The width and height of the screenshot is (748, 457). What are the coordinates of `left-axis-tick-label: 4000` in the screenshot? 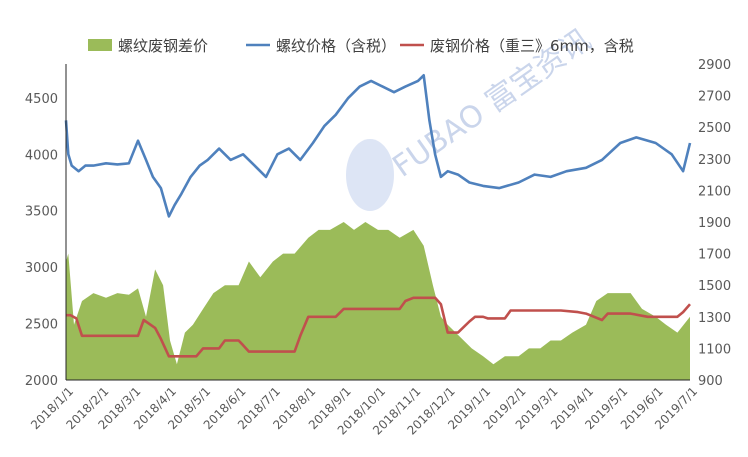 It's located at (41, 155).